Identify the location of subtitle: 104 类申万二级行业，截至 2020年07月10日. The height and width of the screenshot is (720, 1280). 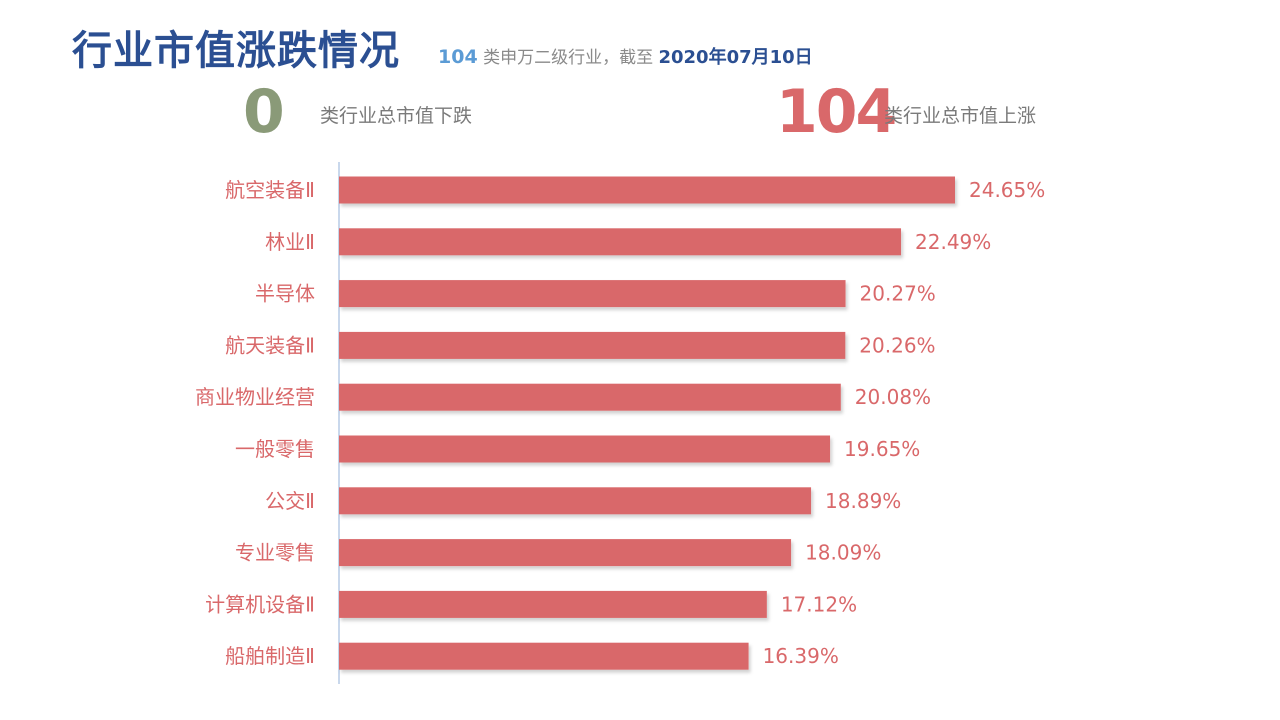
(625, 56).